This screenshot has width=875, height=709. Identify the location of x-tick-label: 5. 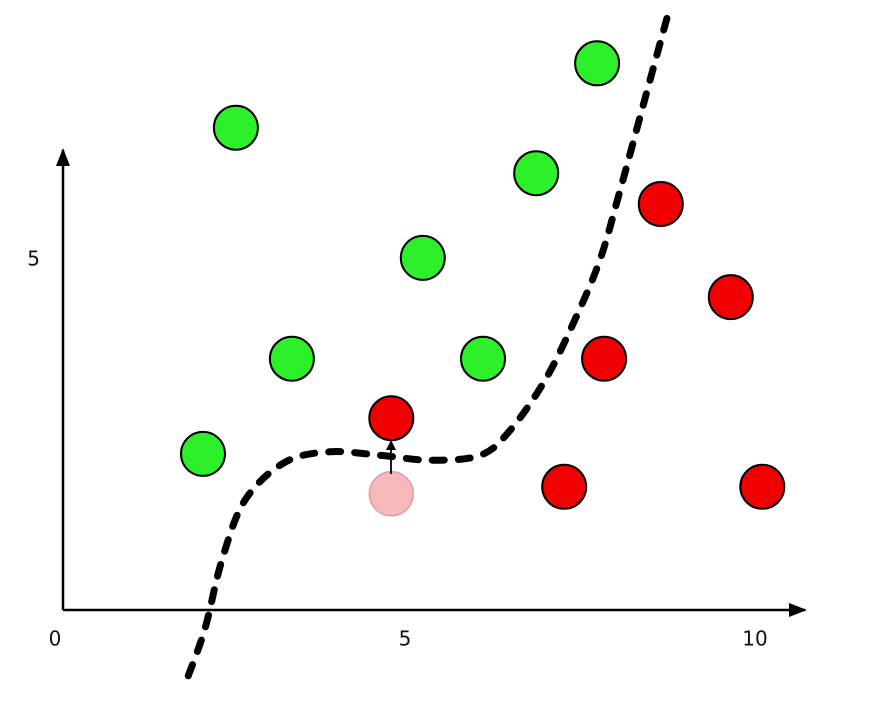
(405, 639).